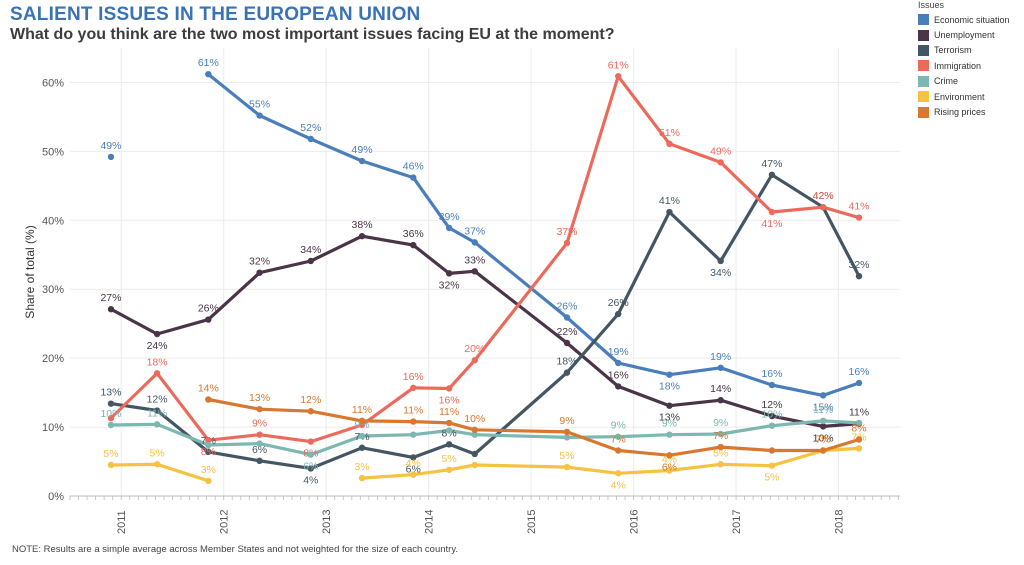 This screenshot has width=1024, height=565. What do you see at coordinates (53, 221) in the screenshot?
I see `y-tick-label: 40%` at bounding box center [53, 221].